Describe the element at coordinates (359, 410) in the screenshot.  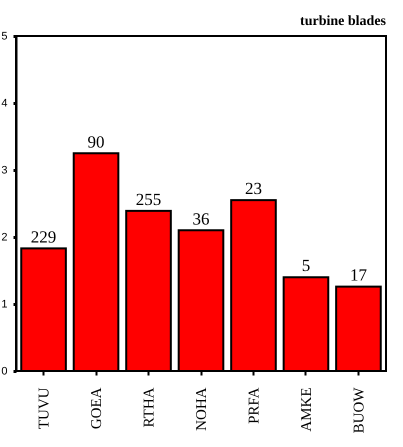
I see `x-tick-label: BUOW` at that location.